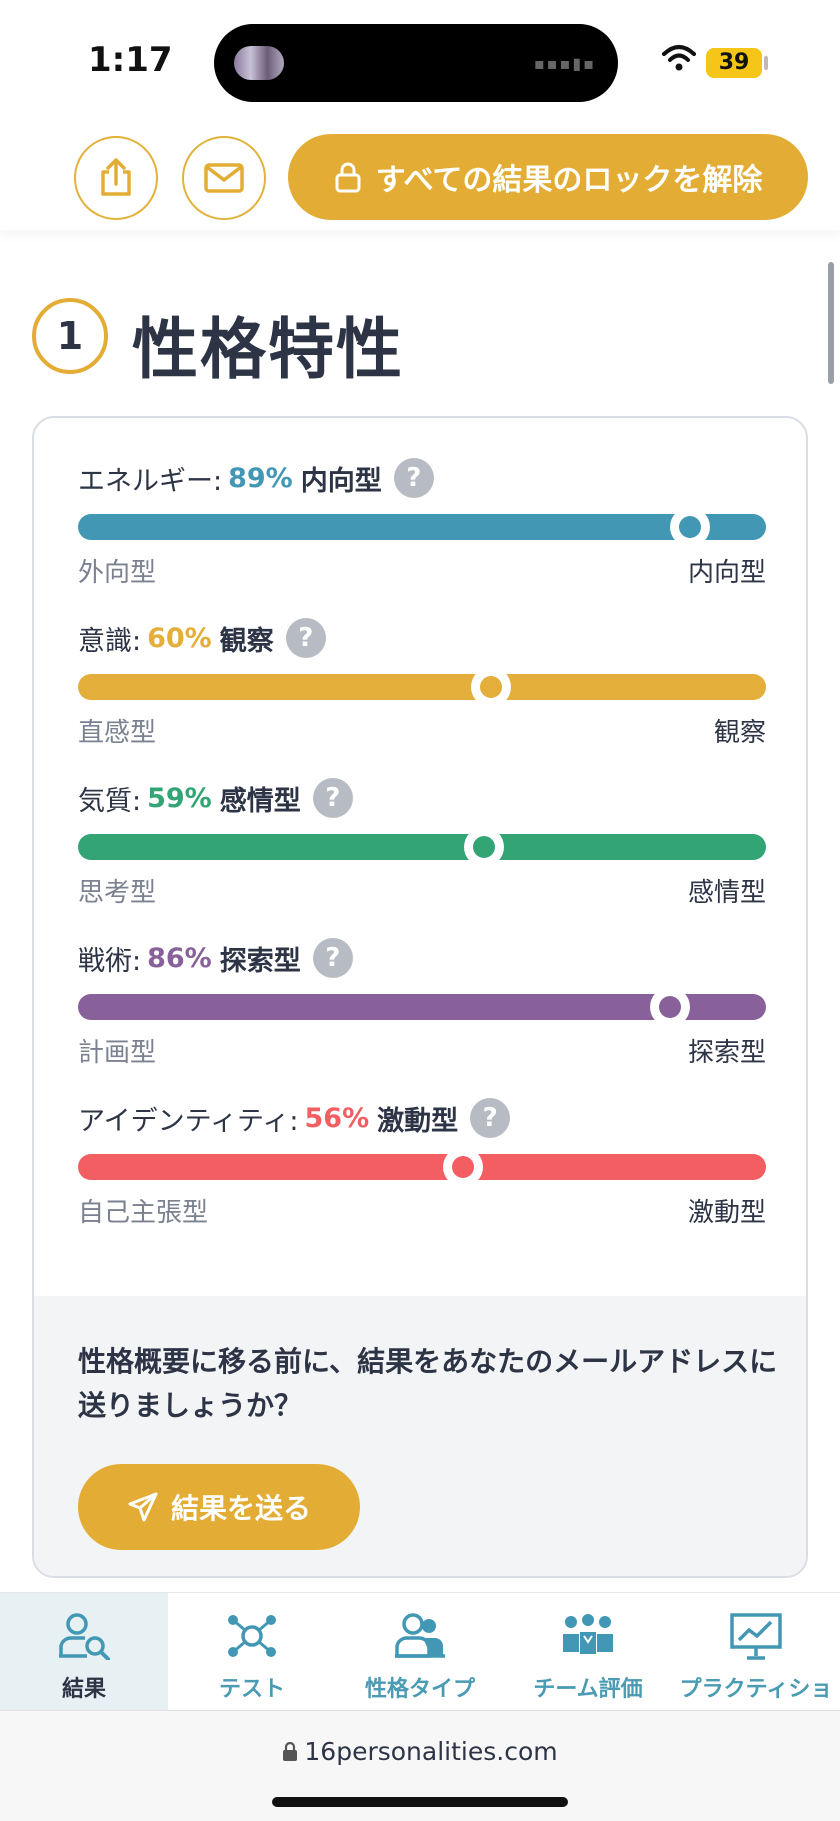 The height and width of the screenshot is (1821, 840). What do you see at coordinates (84, 1636) in the screenshot?
I see `results-icon` at bounding box center [84, 1636].